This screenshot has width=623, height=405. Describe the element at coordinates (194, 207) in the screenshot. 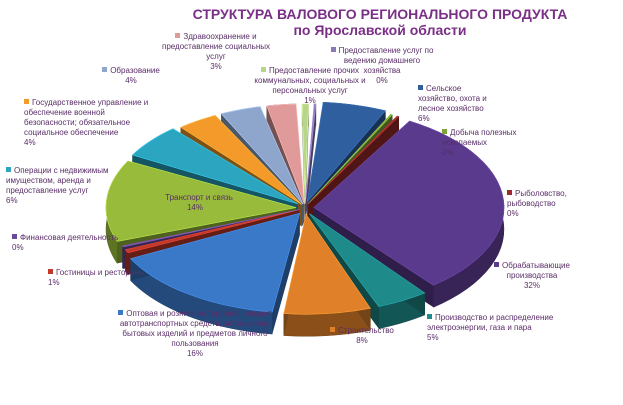

I see `slice-value-label: 14%` at that location.